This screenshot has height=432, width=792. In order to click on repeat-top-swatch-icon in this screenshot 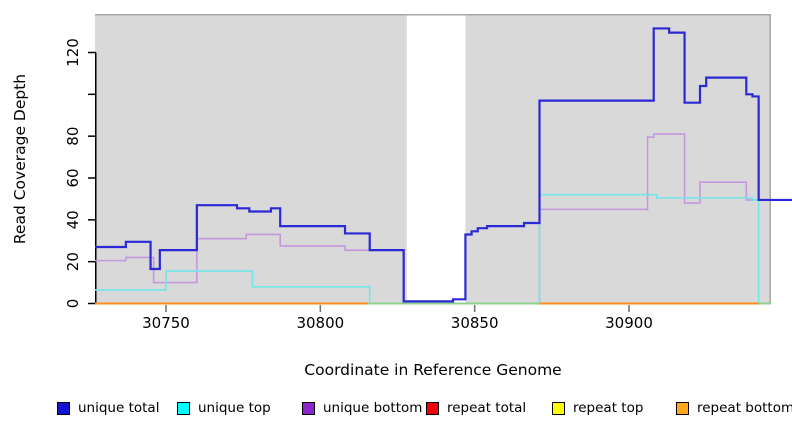, I will do `click(558, 408)`.